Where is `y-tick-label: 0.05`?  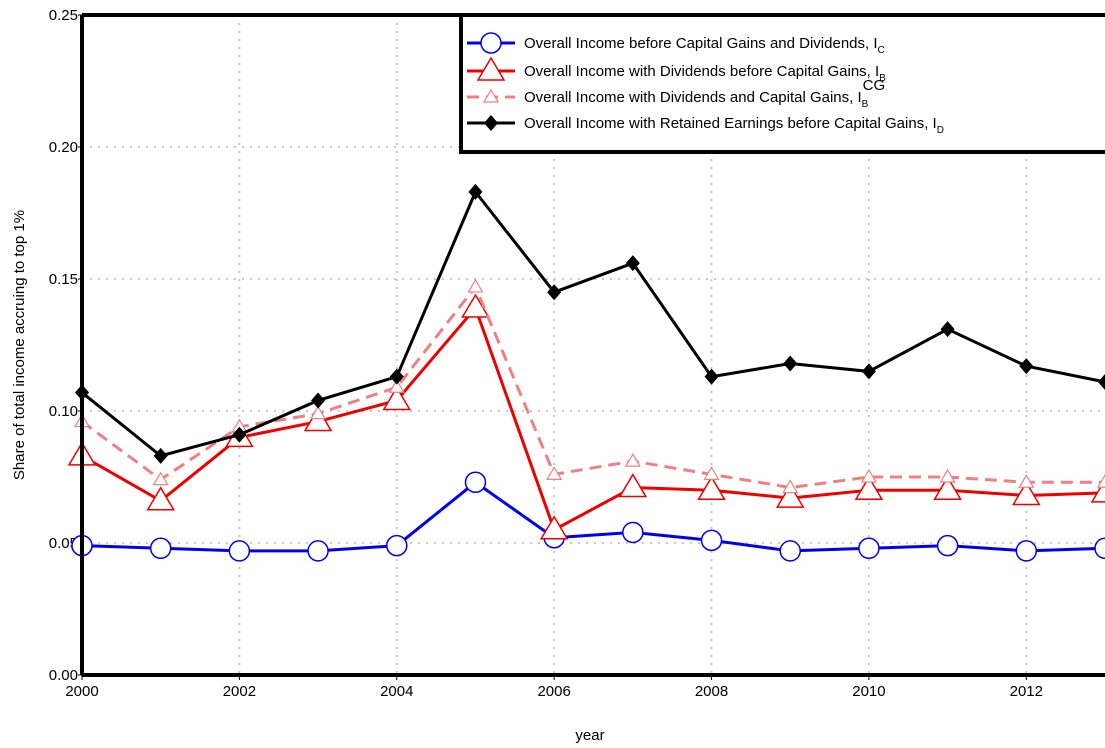
y-tick-label: 0.05 is located at coordinates (63, 543).